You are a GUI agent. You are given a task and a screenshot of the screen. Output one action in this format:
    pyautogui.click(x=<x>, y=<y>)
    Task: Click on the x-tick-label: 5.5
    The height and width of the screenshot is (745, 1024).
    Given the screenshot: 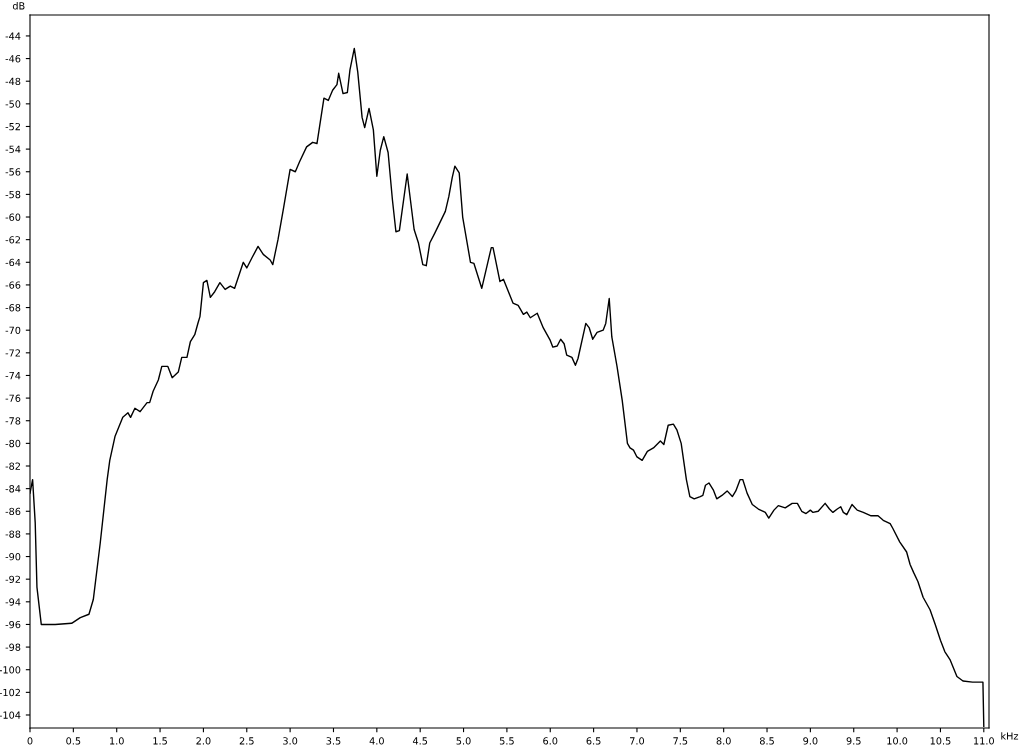 What is the action you would take?
    pyautogui.click(x=506, y=741)
    